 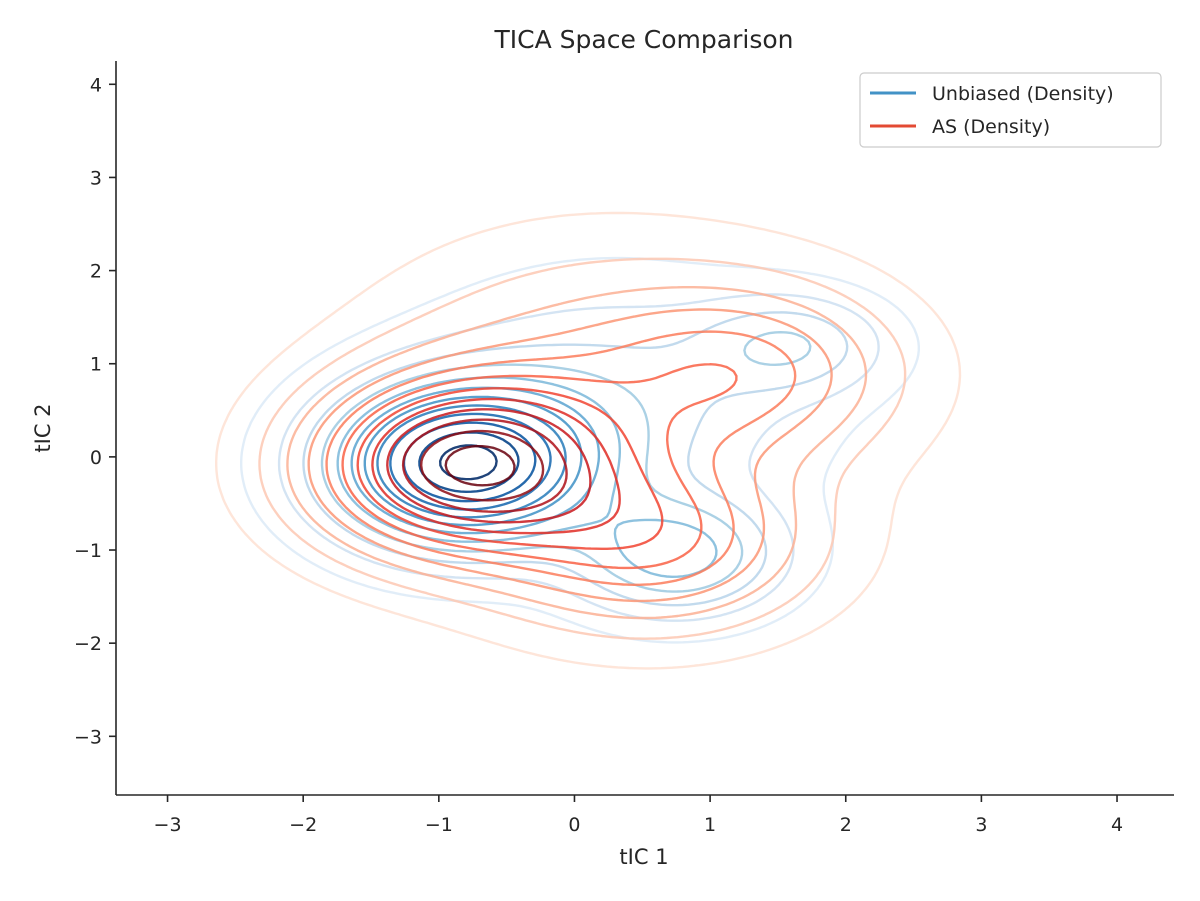 I want to click on x-tick-label: −2, so click(x=303, y=825).